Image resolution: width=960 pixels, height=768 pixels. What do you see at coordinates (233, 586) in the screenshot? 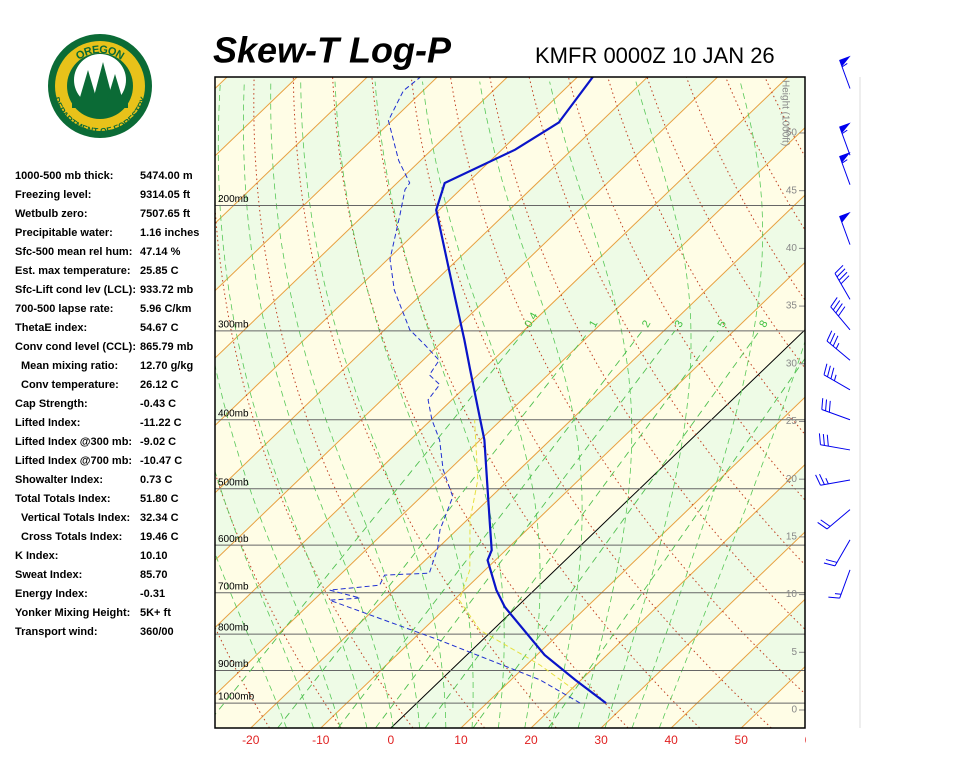
I see `y-tick-label: 700mb` at bounding box center [233, 586].